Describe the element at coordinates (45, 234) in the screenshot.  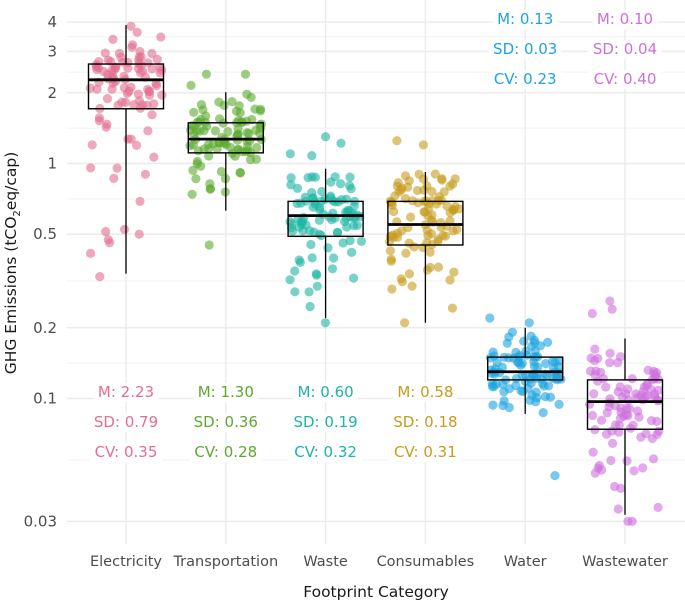
I see `y-tick-label: 0.5` at that location.